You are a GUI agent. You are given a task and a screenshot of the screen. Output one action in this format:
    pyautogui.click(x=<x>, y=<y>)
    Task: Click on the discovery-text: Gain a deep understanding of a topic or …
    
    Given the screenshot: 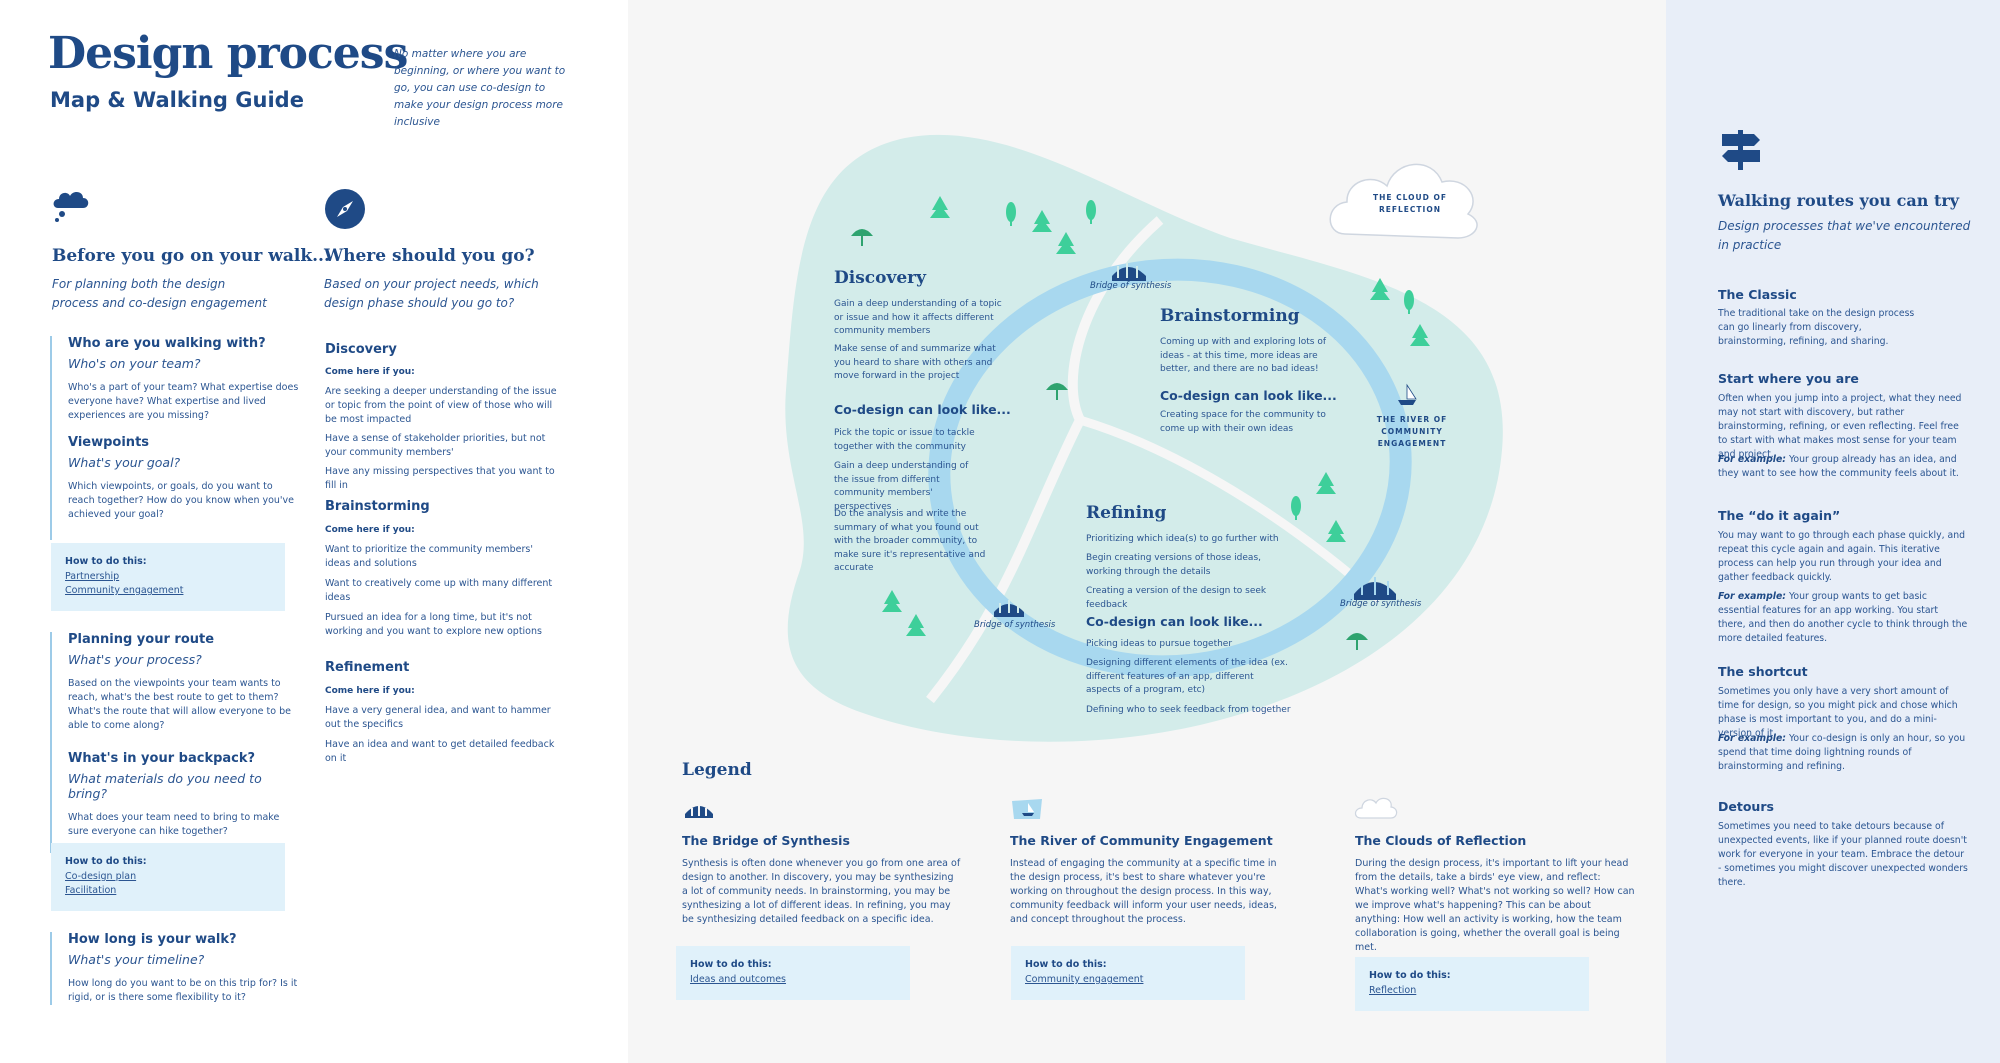 What is the action you would take?
    pyautogui.click(x=918, y=317)
    